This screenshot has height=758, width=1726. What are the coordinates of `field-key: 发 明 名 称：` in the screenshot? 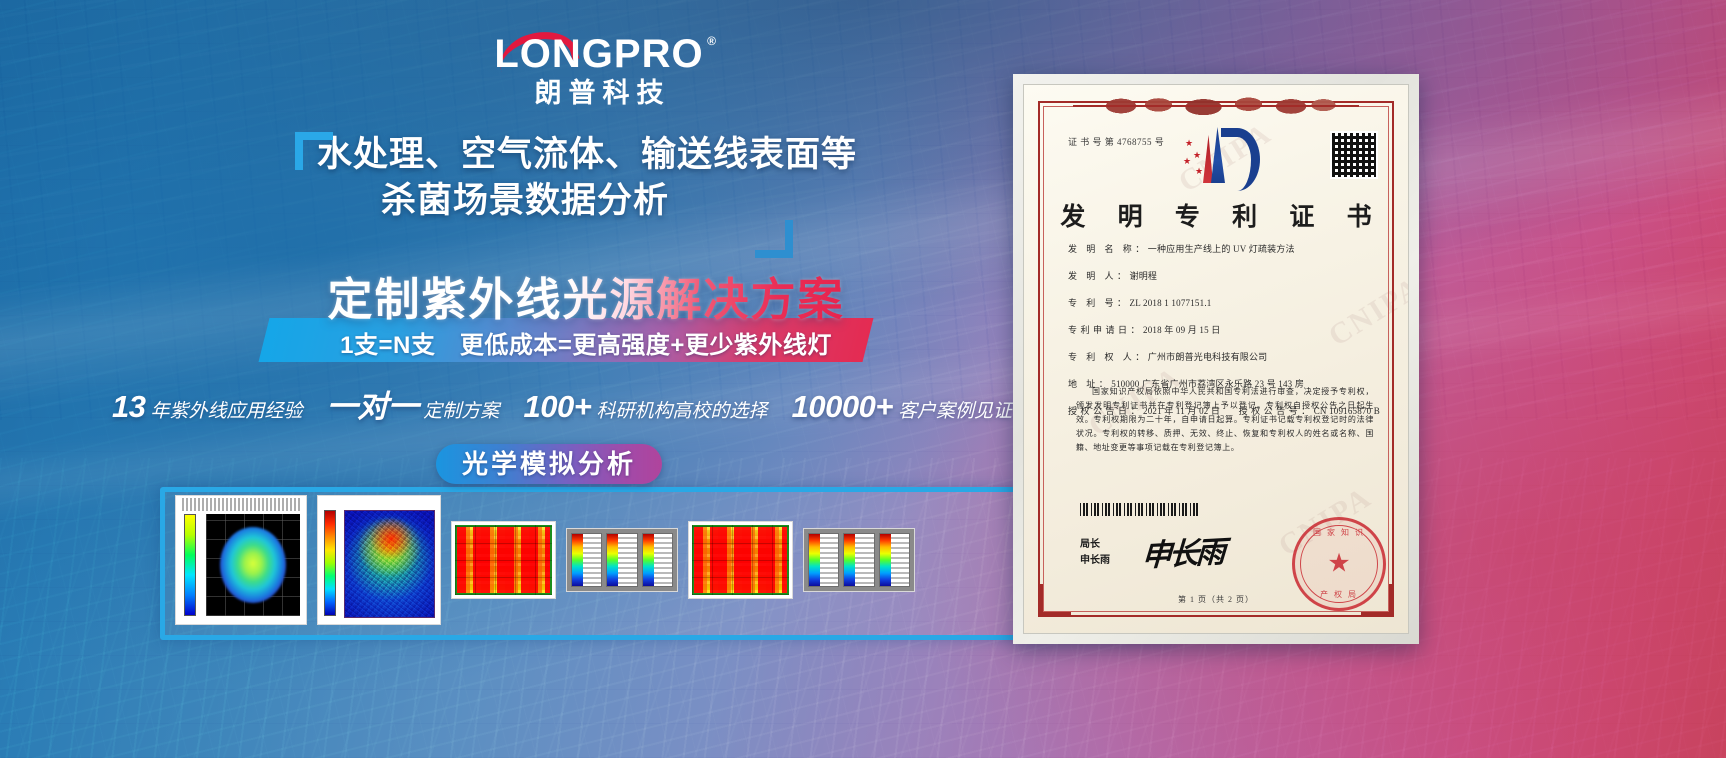 It's located at (1108, 249).